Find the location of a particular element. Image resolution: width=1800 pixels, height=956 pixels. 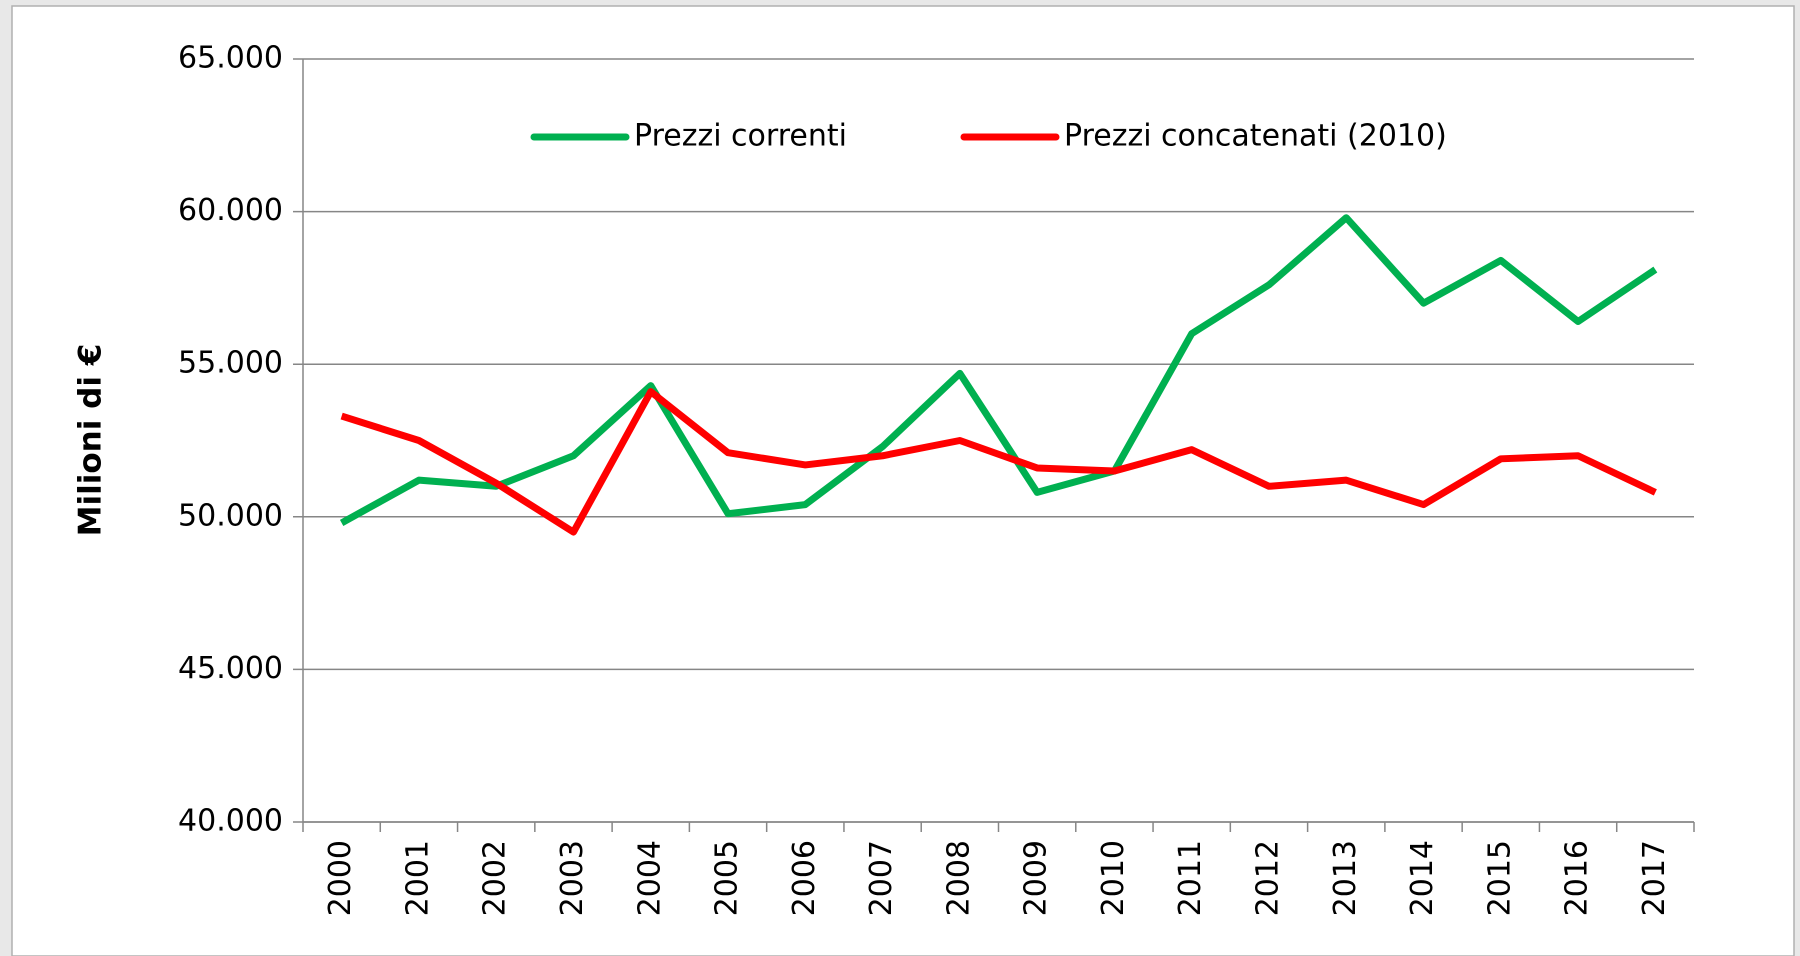

x-tick-label: 2004 is located at coordinates (649, 878).